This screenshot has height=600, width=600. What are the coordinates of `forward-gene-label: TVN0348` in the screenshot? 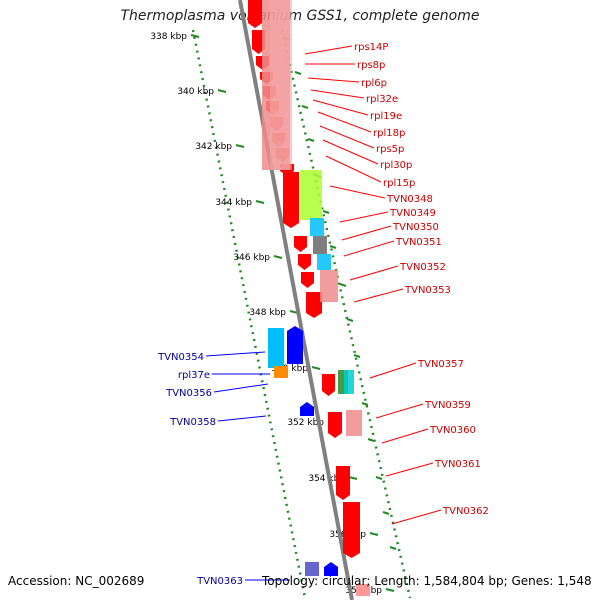 It's located at (409, 199).